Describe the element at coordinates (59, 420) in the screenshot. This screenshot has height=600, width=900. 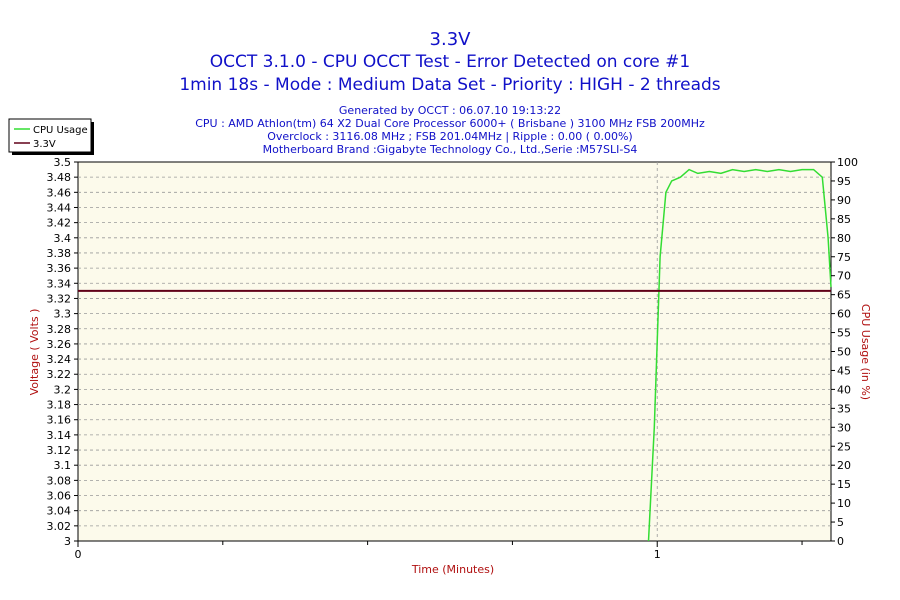
I see `y-tick-label-left: 3.16` at that location.